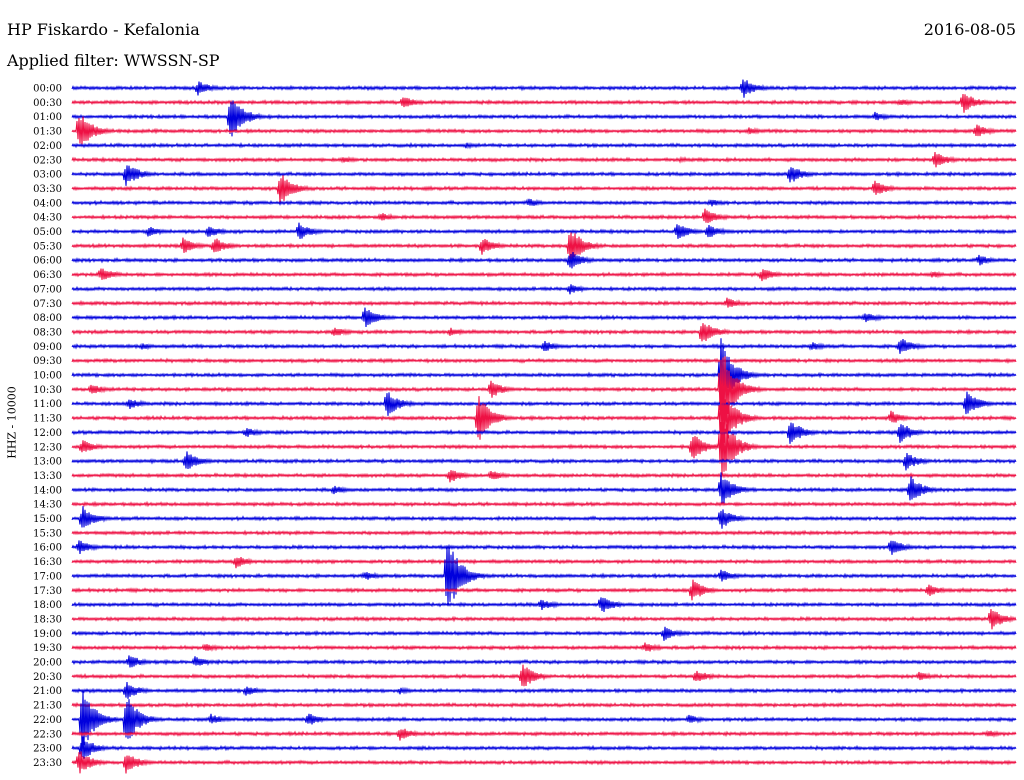 This screenshot has width=1024, height=780. What do you see at coordinates (47, 677) in the screenshot?
I see `row-time-label: 20:30` at bounding box center [47, 677].